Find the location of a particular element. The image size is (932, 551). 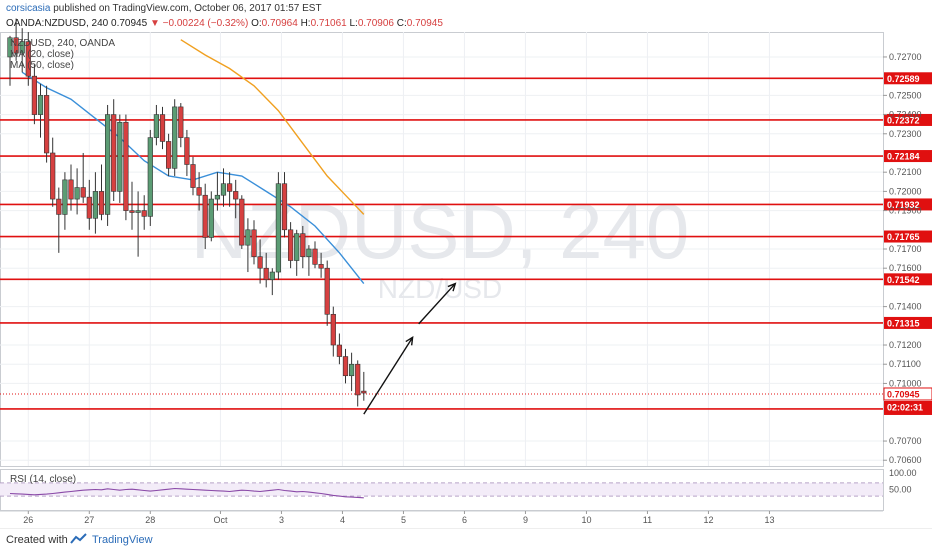

overlay-symbol: NZDUSD, 240, OANDA is located at coordinates (63, 43).